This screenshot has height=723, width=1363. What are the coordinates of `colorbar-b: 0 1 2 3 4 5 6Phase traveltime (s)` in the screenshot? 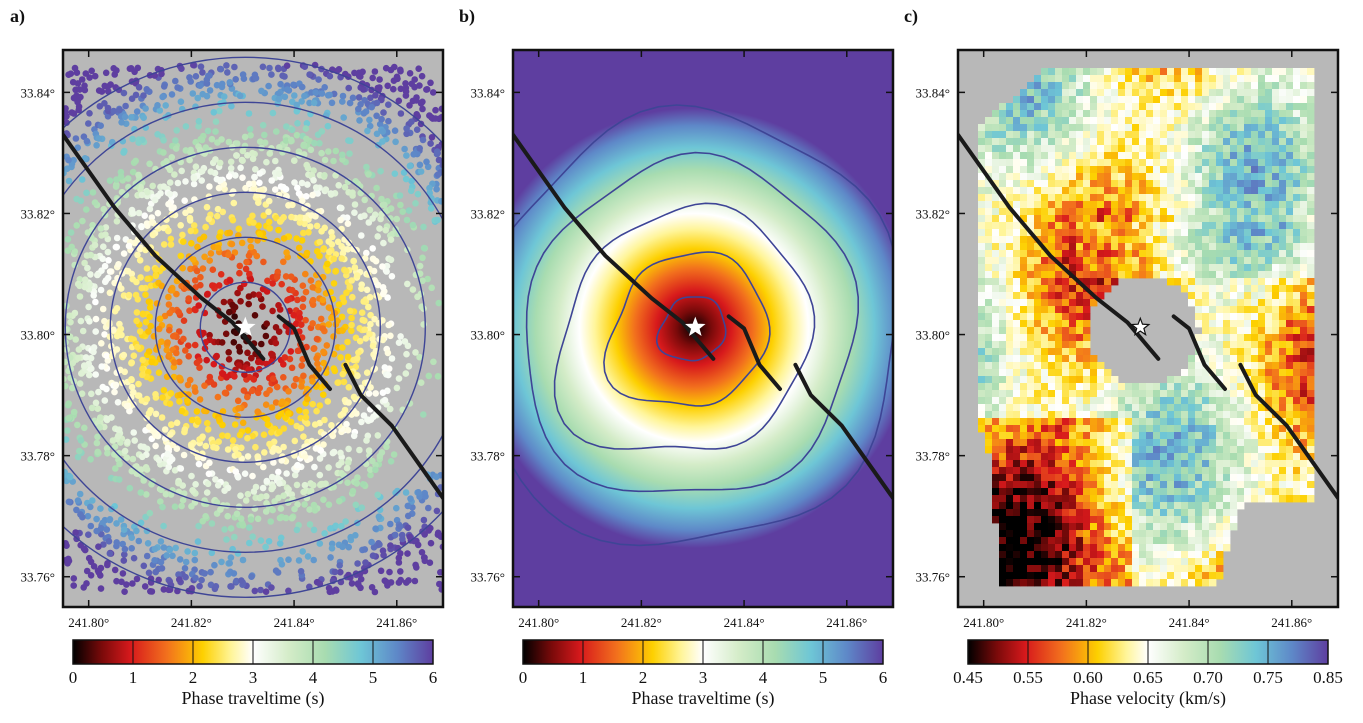 It's located at (703, 674).